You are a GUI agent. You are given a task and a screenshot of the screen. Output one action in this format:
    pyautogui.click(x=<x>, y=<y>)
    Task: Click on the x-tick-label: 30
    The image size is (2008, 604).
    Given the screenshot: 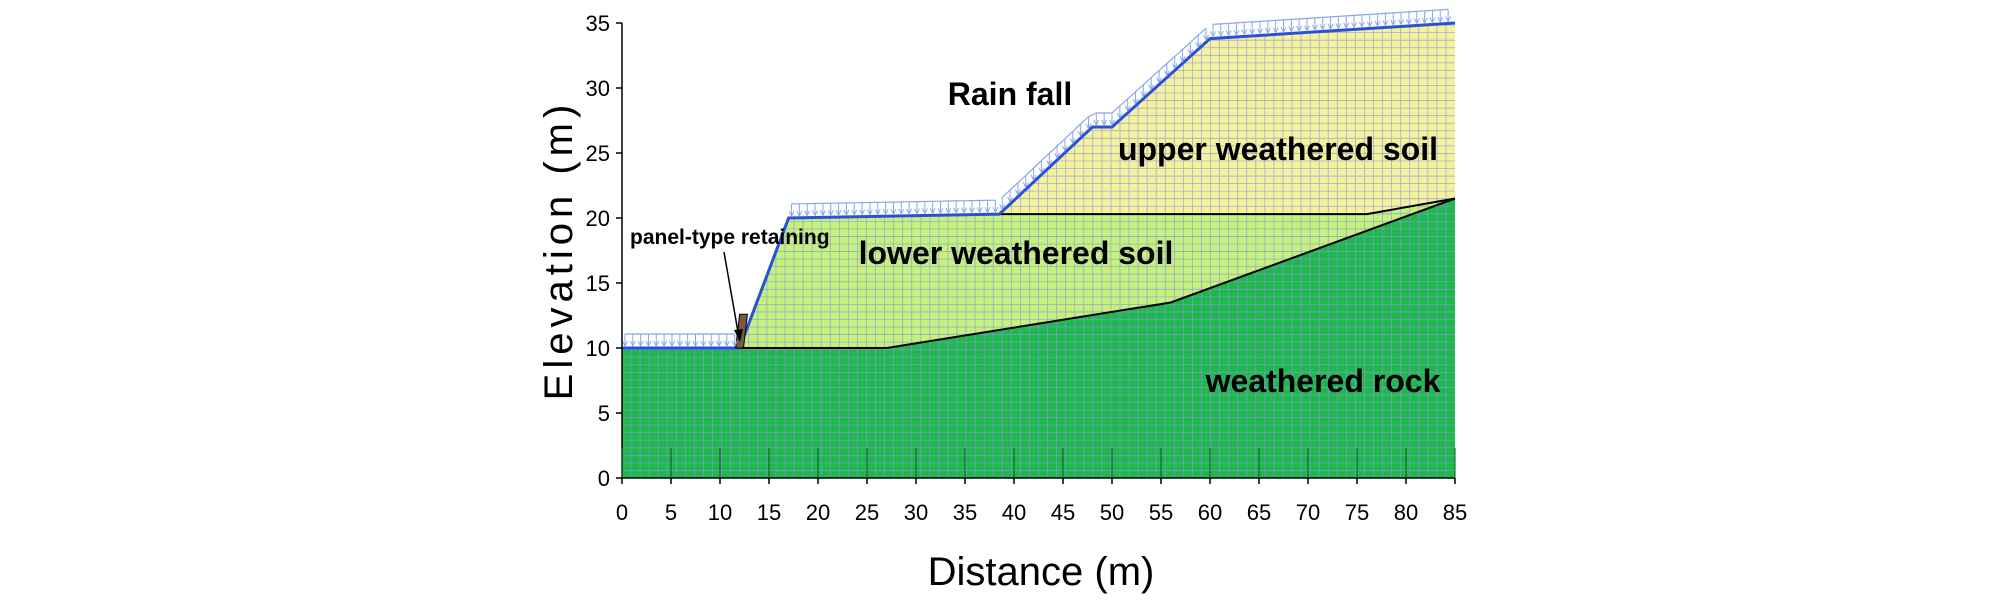 What is the action you would take?
    pyautogui.click(x=916, y=512)
    